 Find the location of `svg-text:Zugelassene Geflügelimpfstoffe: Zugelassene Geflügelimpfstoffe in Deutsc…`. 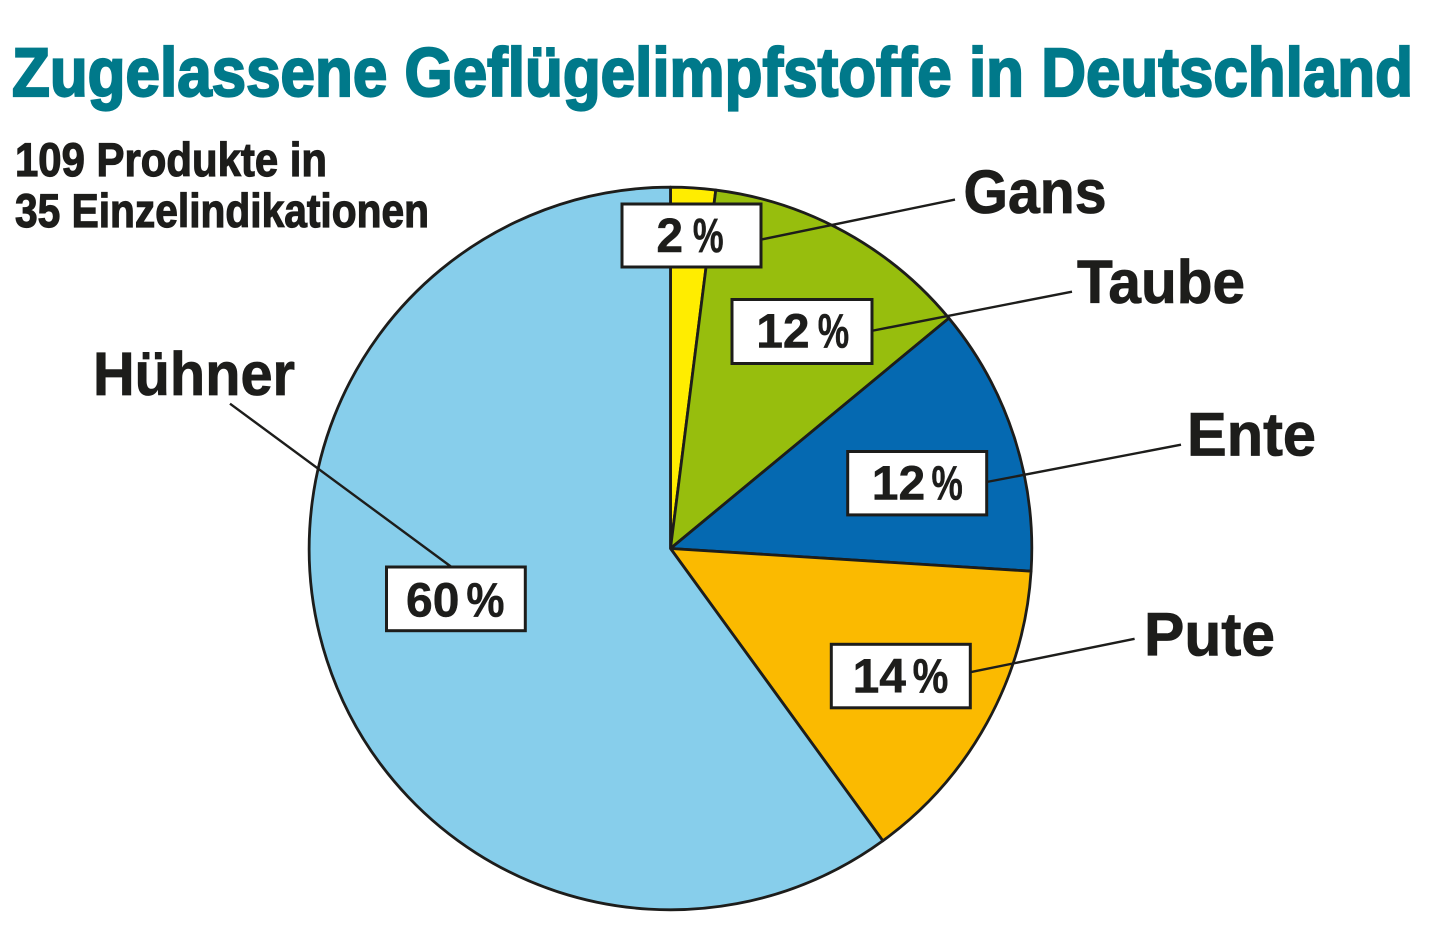

svg-text:Zugelassene Geflügelimpfstoffe: Zugelassene Geflügelimpfstoffe in Deutsc… is located at coordinates (712, 72).